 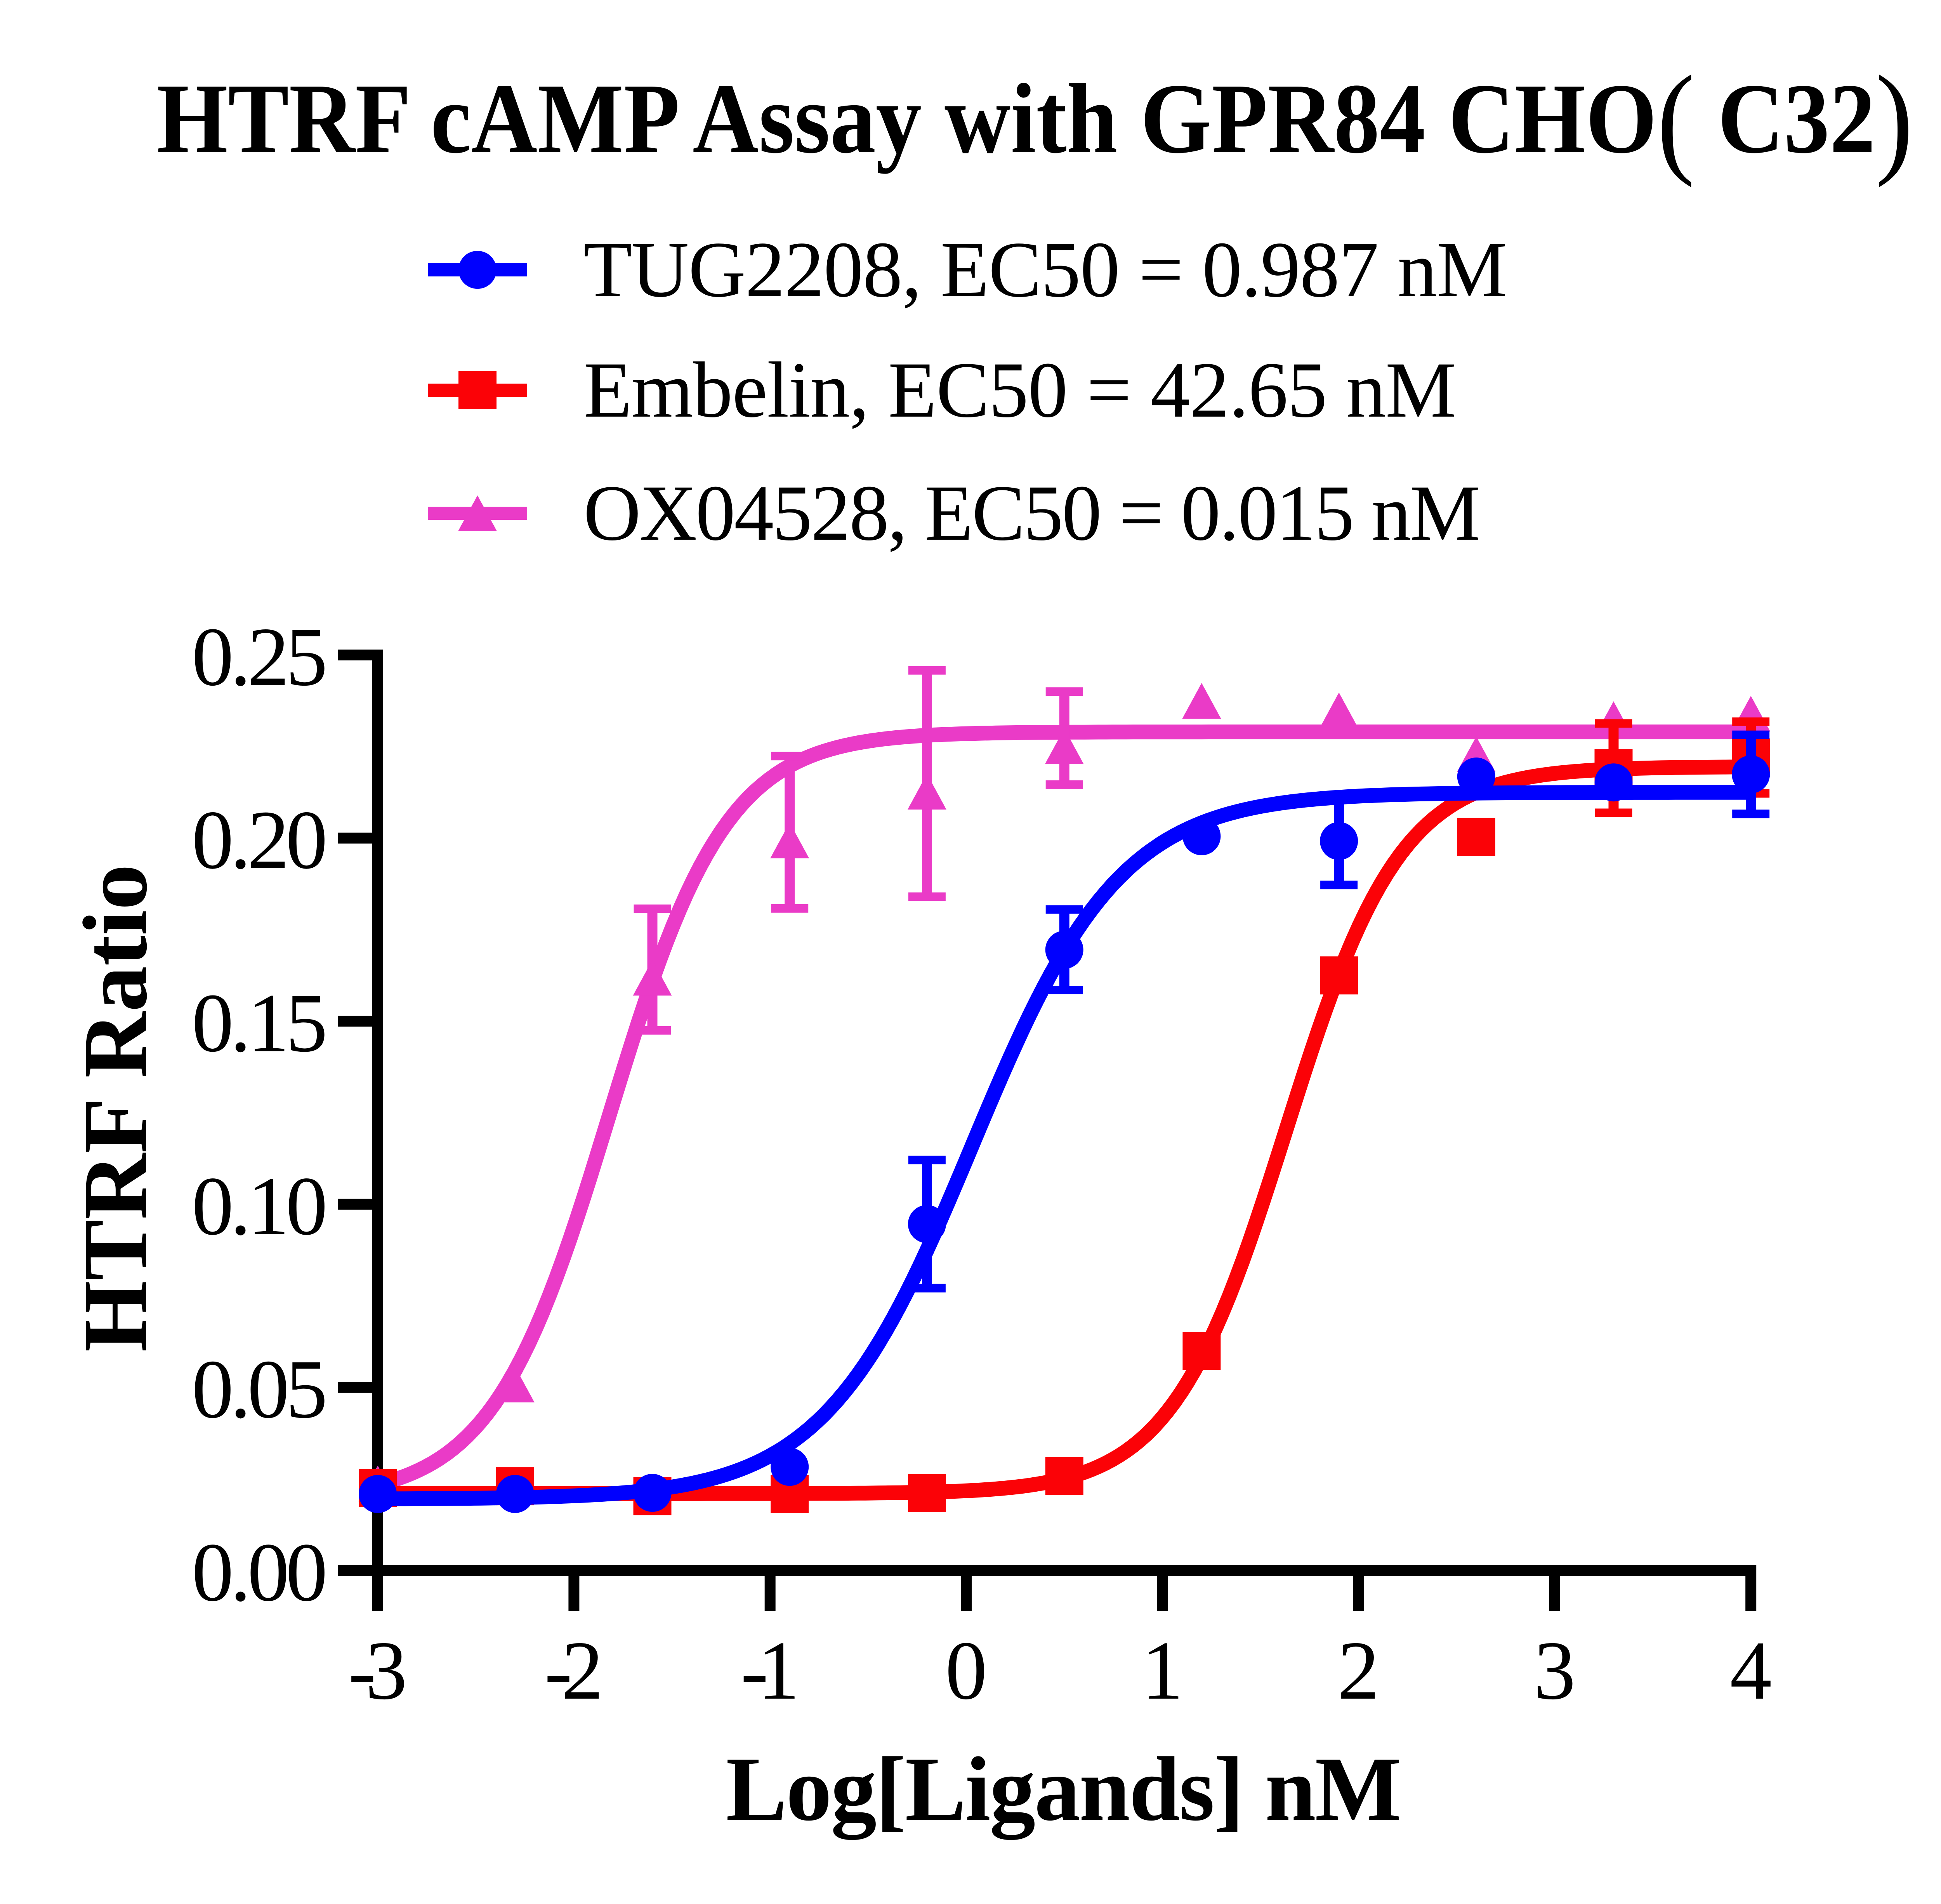 I want to click on svg-text: 1, so click(x=1162, y=1671).